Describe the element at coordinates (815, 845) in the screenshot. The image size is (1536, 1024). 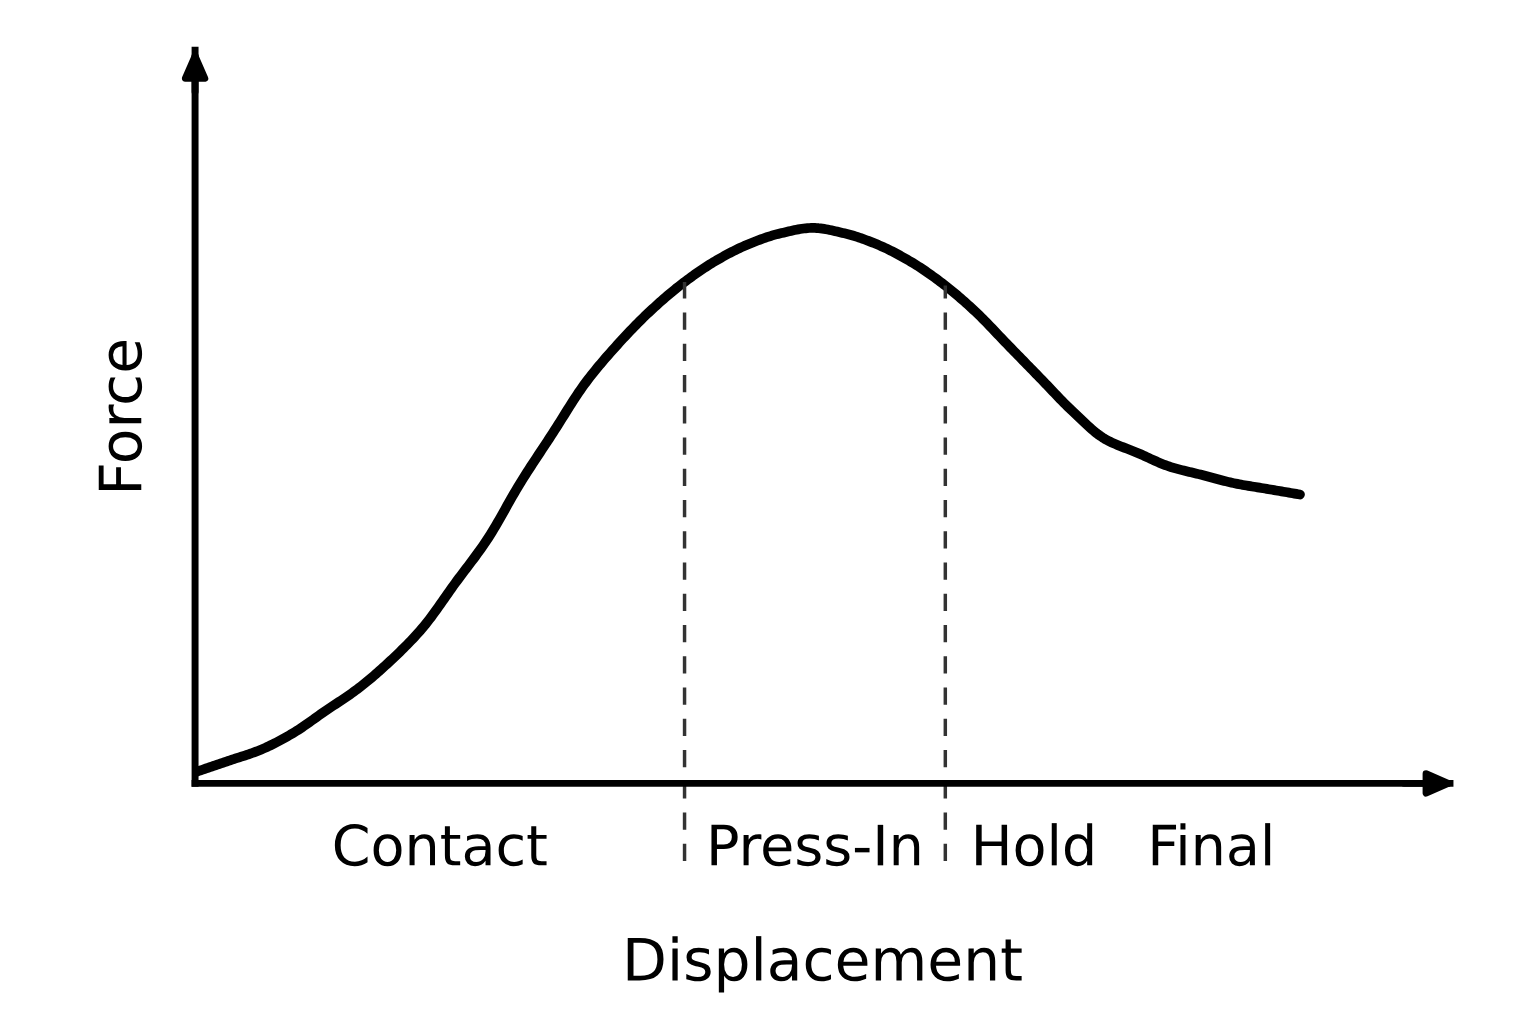
I see `text: Press-In` at that location.